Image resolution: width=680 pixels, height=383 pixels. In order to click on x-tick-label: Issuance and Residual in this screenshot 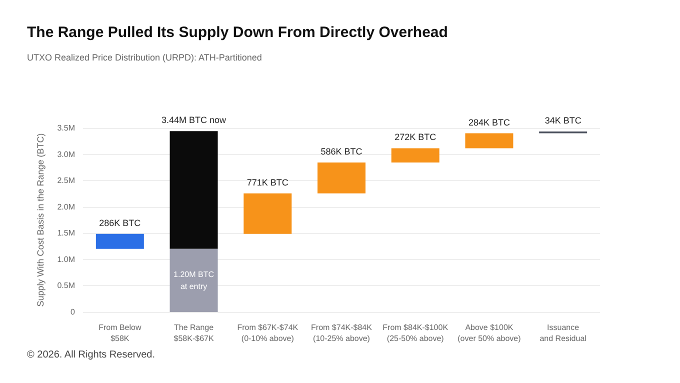, I will do `click(563, 333)`.